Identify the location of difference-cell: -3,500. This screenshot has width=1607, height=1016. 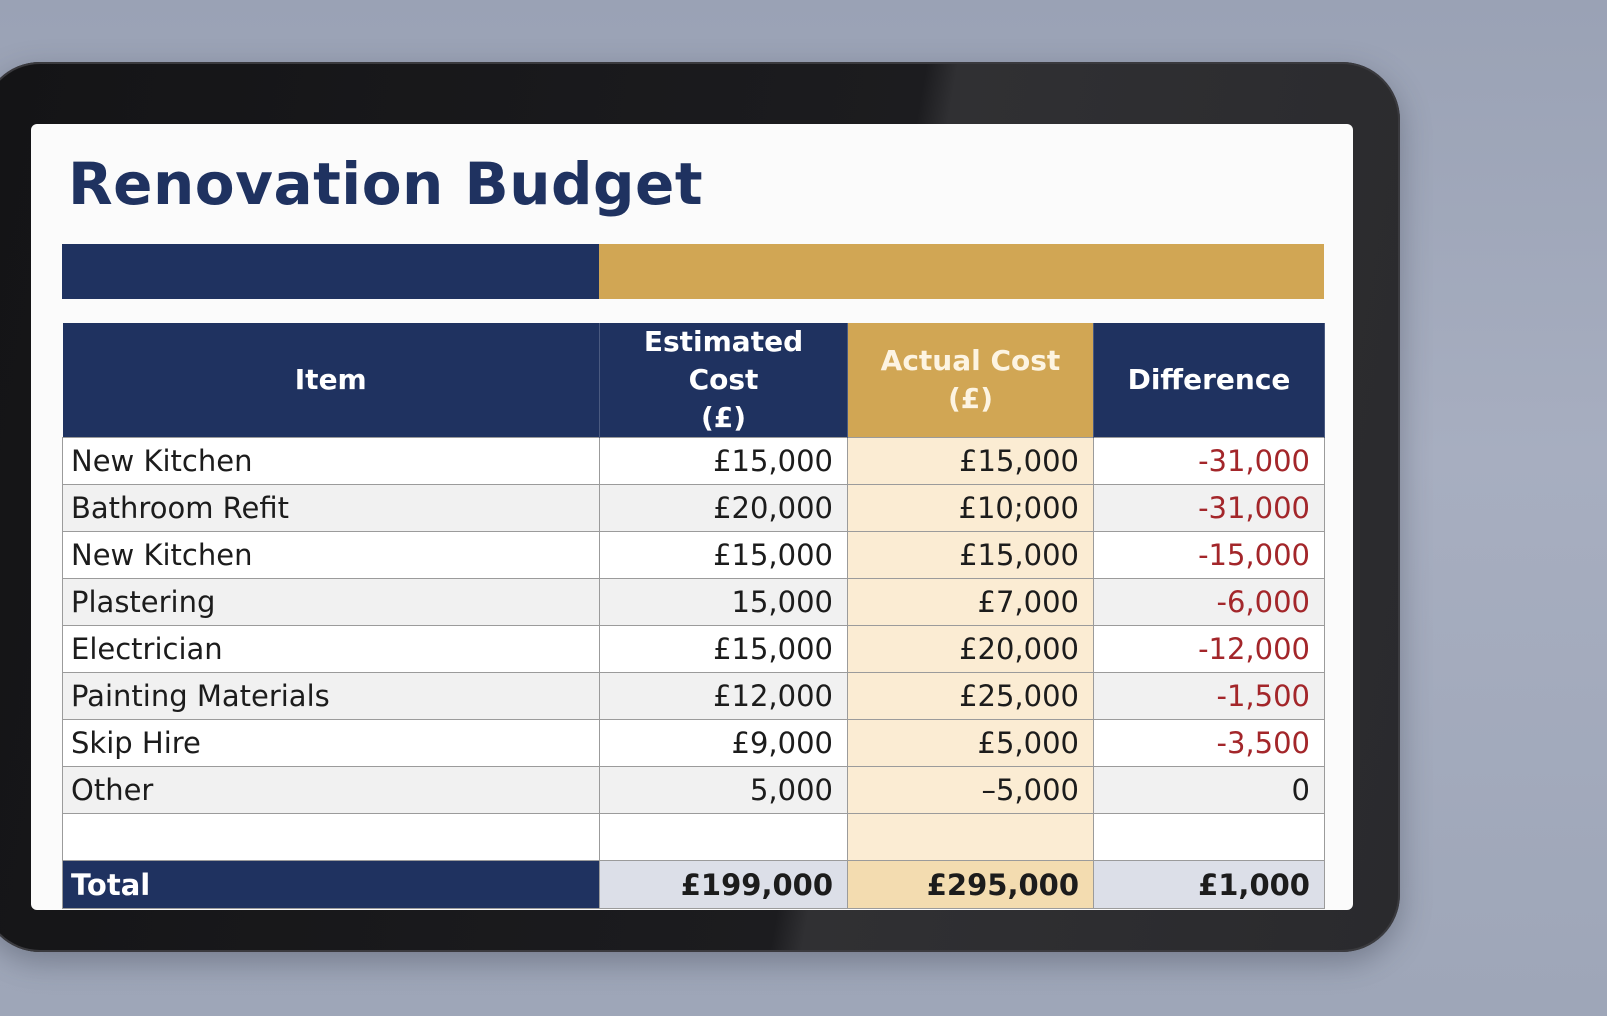
(1209, 743).